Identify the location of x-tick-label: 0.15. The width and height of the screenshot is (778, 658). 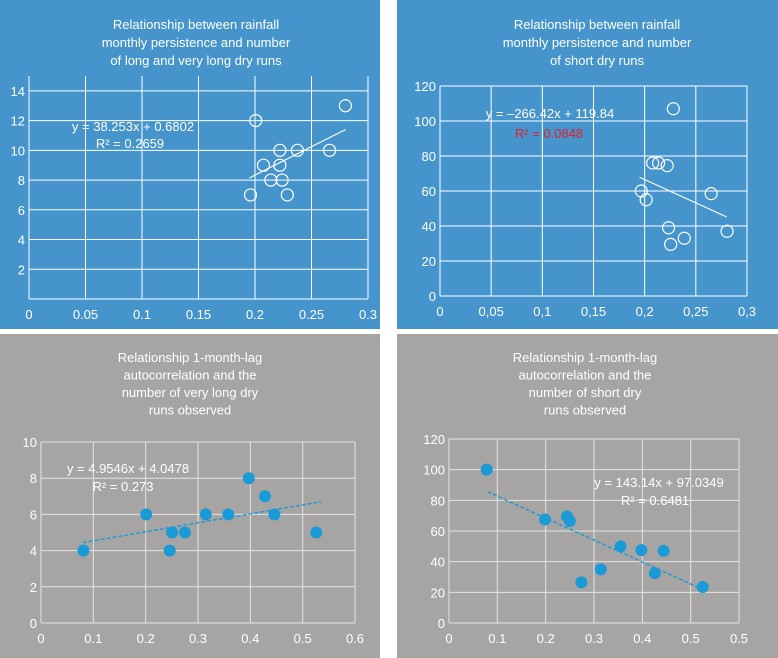
(198, 314).